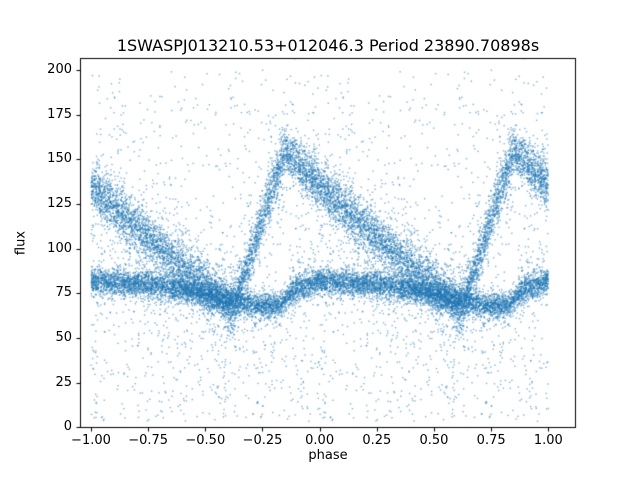 Image resolution: width=640 pixels, height=480 pixels. What do you see at coordinates (63, 293) in the screenshot?
I see `y-tick-label: 75` at bounding box center [63, 293].